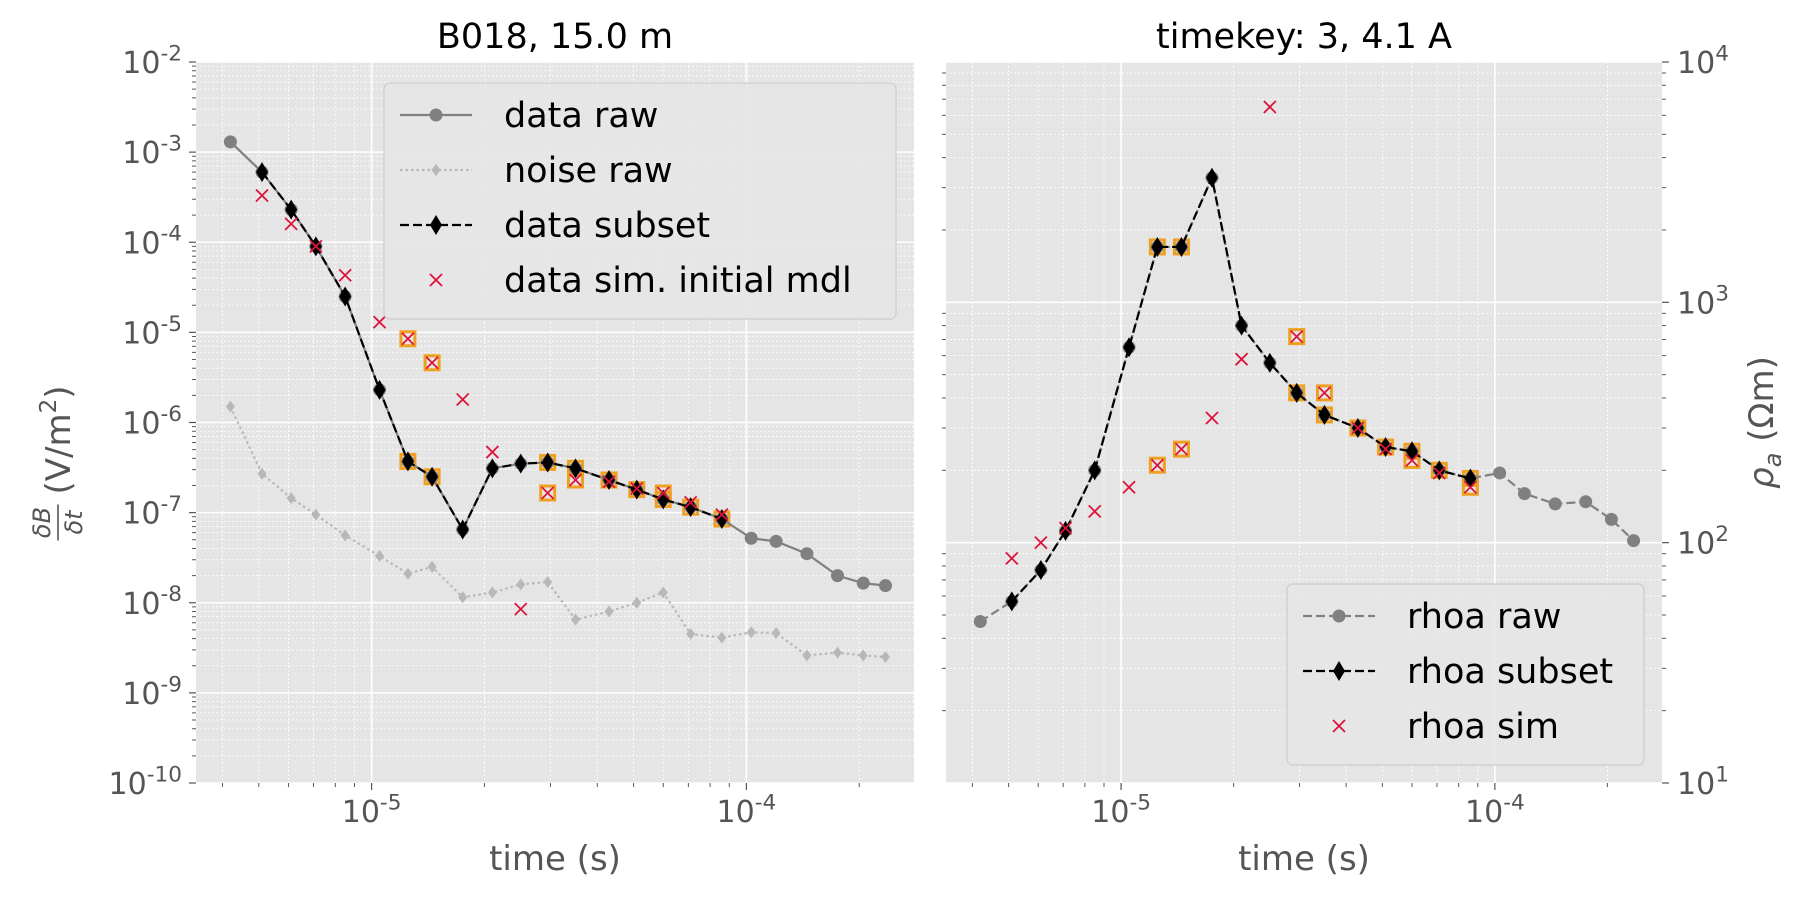 The width and height of the screenshot is (1800, 900). I want to click on legend-label: data raw, so click(581, 116).